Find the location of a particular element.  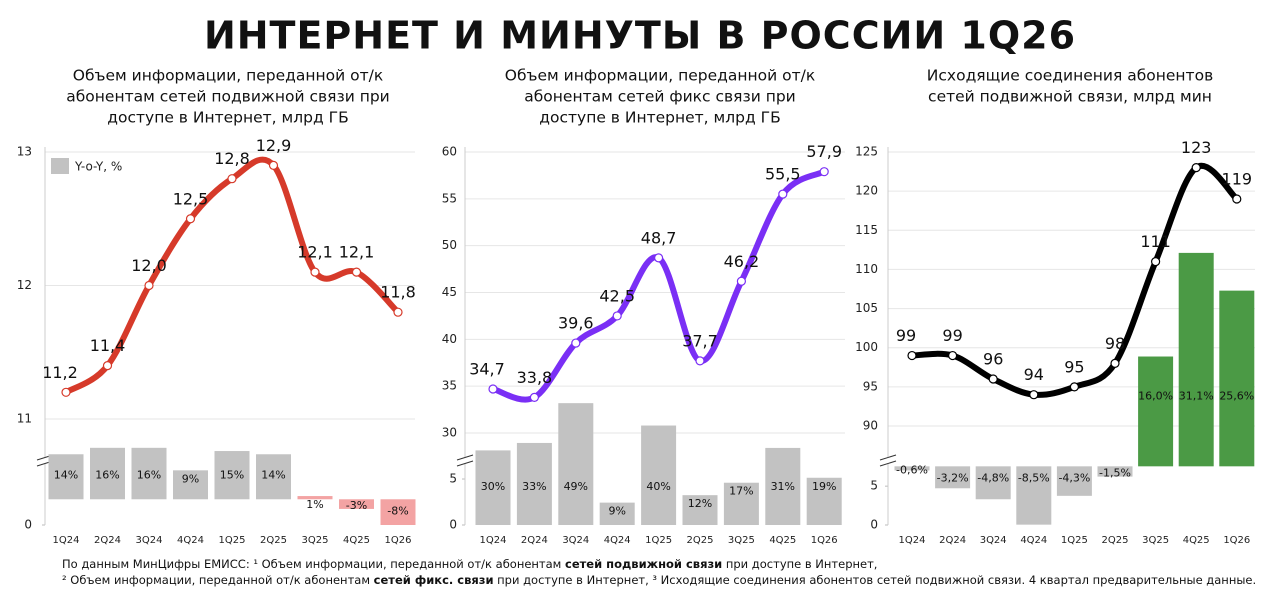

y-tick-label: 100 is located at coordinates (866, 347).